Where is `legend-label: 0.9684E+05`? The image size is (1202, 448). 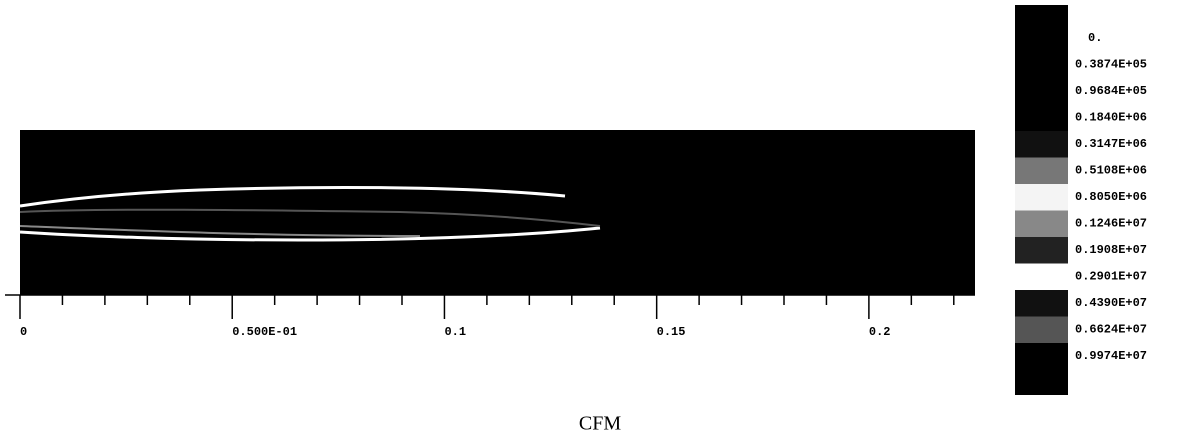
legend-label: 0.9684E+05 is located at coordinates (1111, 91).